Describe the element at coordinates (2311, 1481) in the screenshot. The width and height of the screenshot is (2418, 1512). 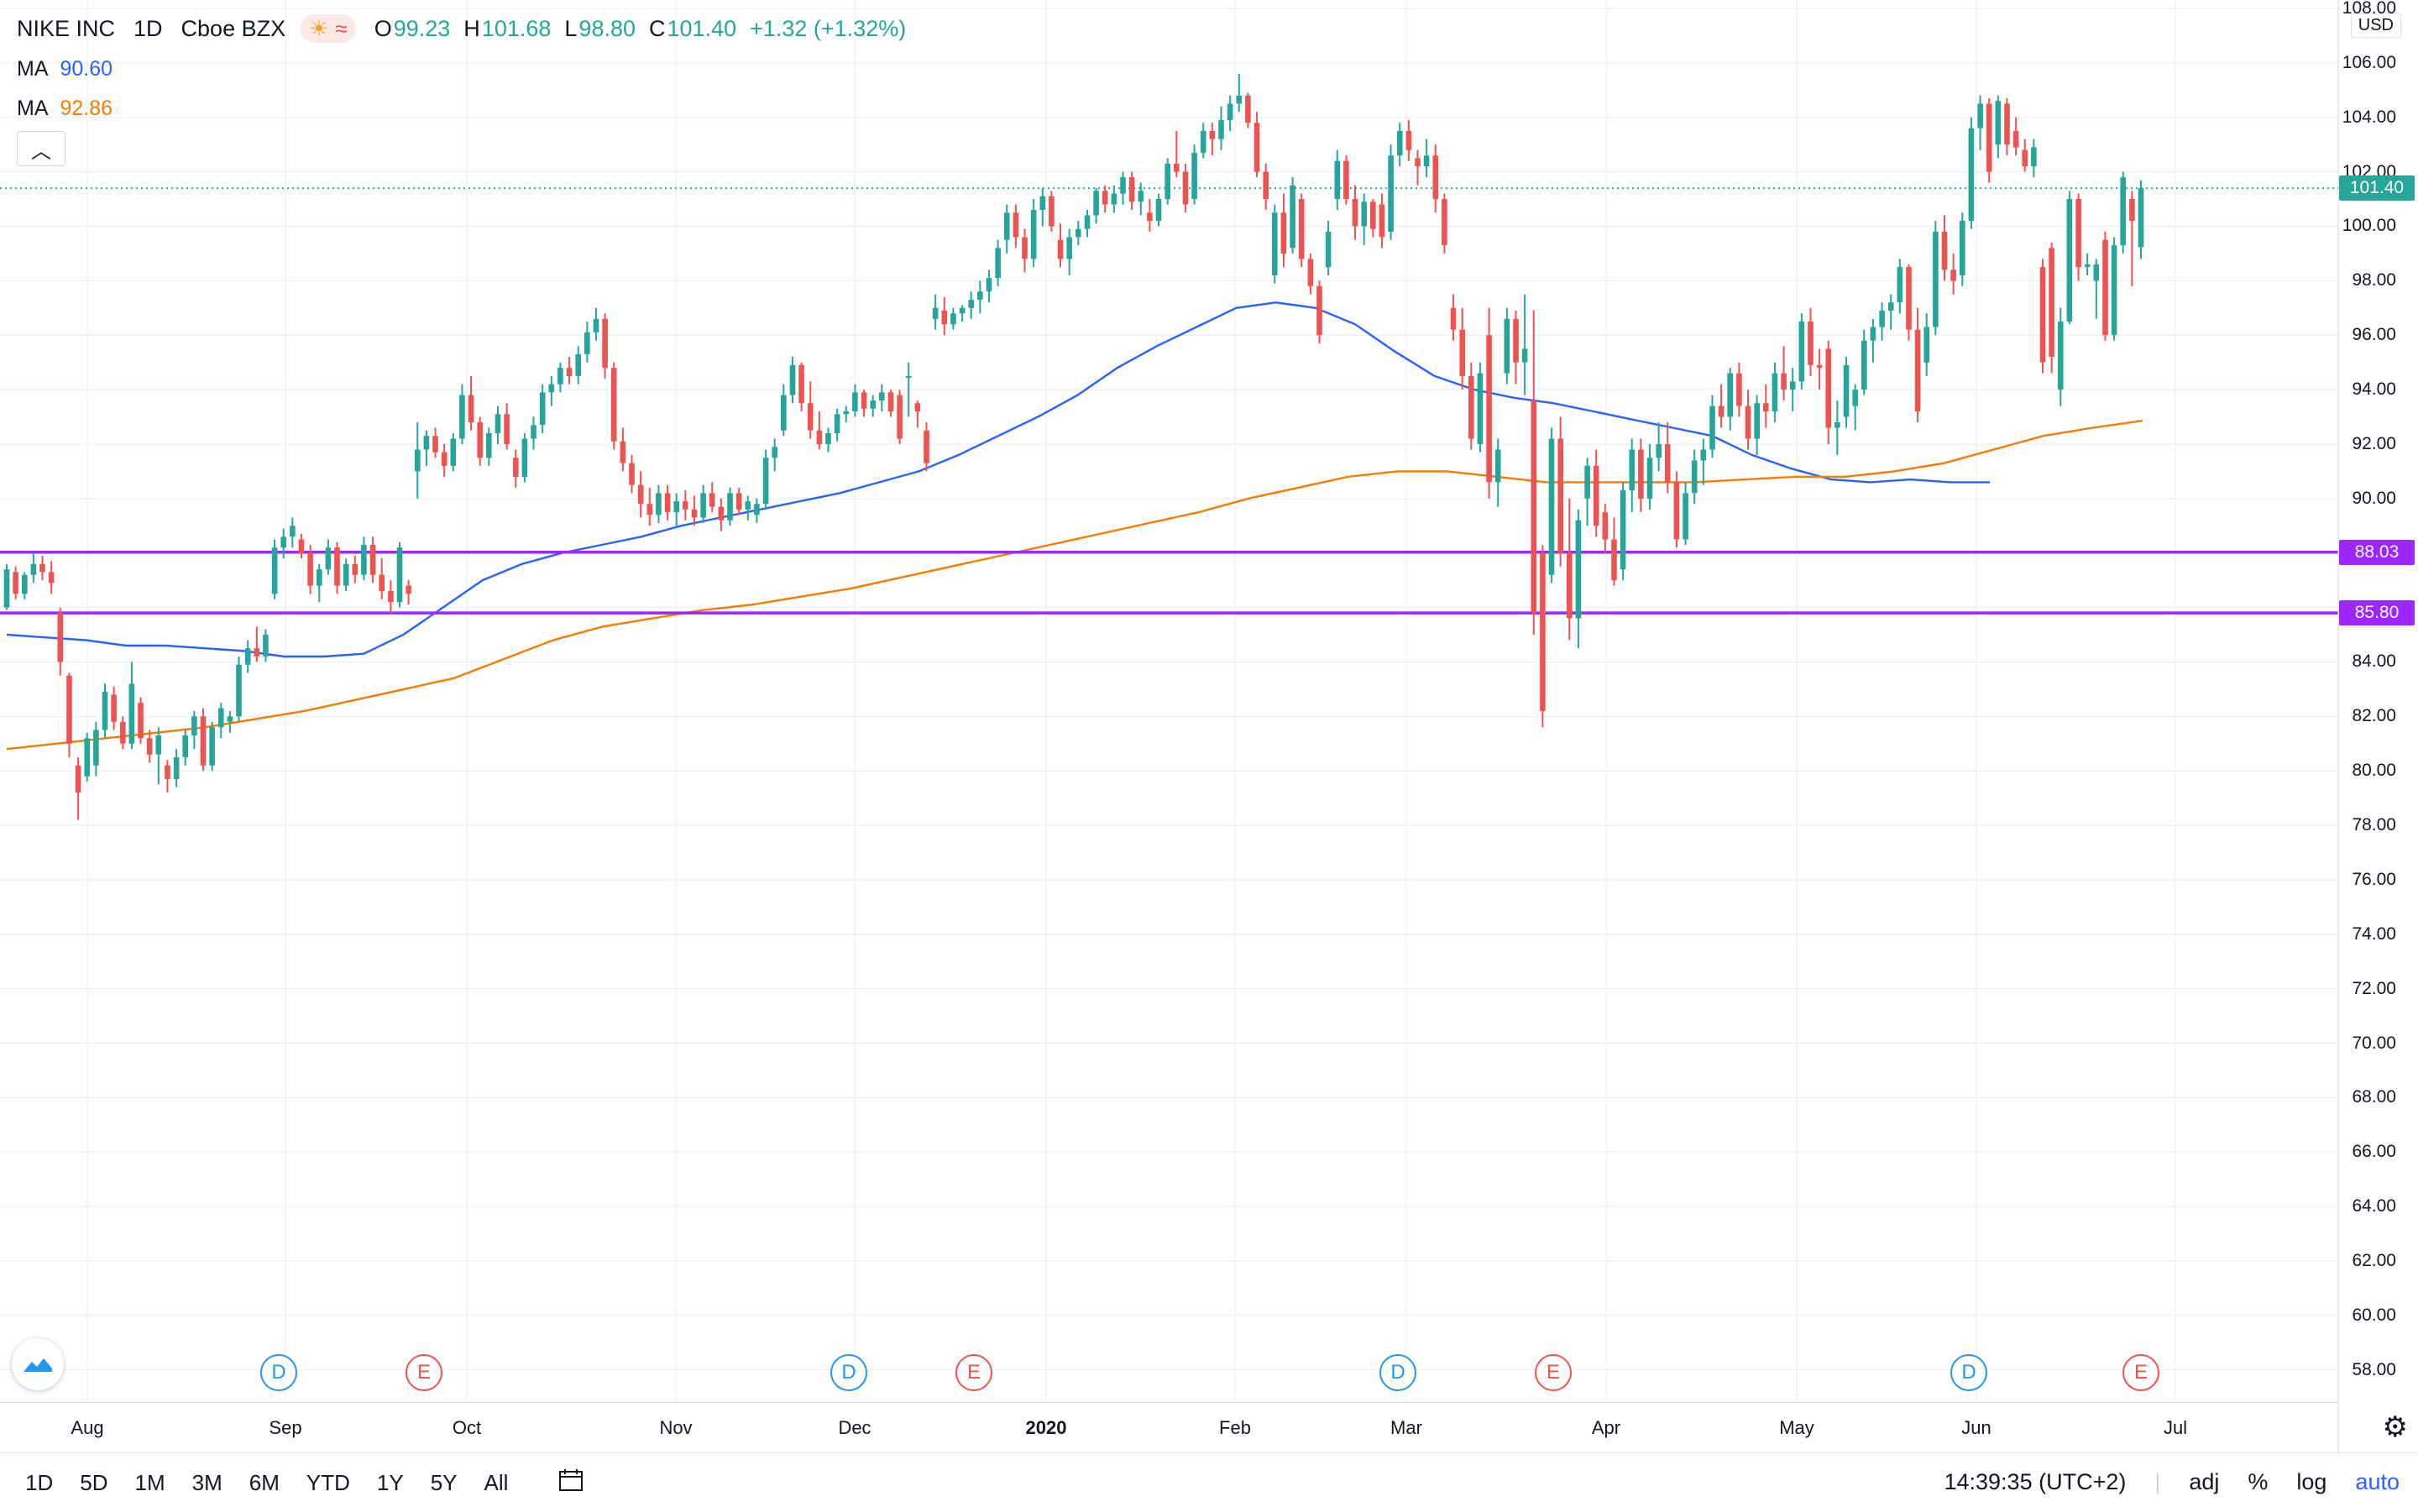
I see `log-scale-toggle: log` at that location.